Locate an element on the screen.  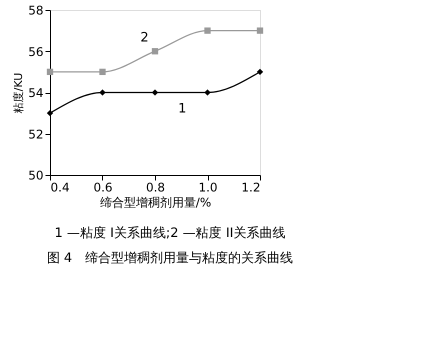
y-tick-label: 56 is located at coordinates (36, 51).